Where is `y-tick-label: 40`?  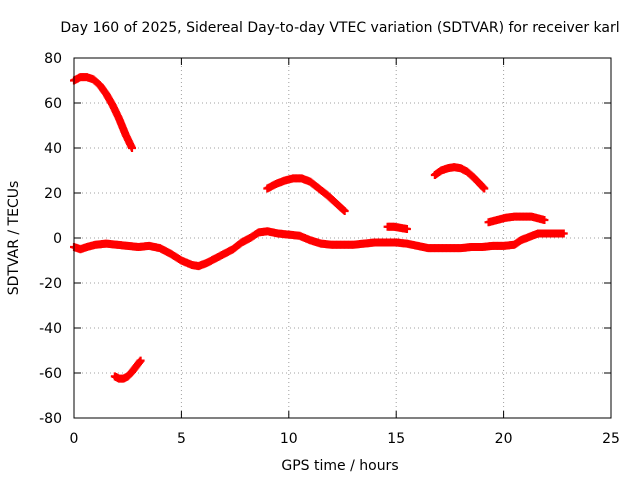
y-tick-label: 40 is located at coordinates (53, 149).